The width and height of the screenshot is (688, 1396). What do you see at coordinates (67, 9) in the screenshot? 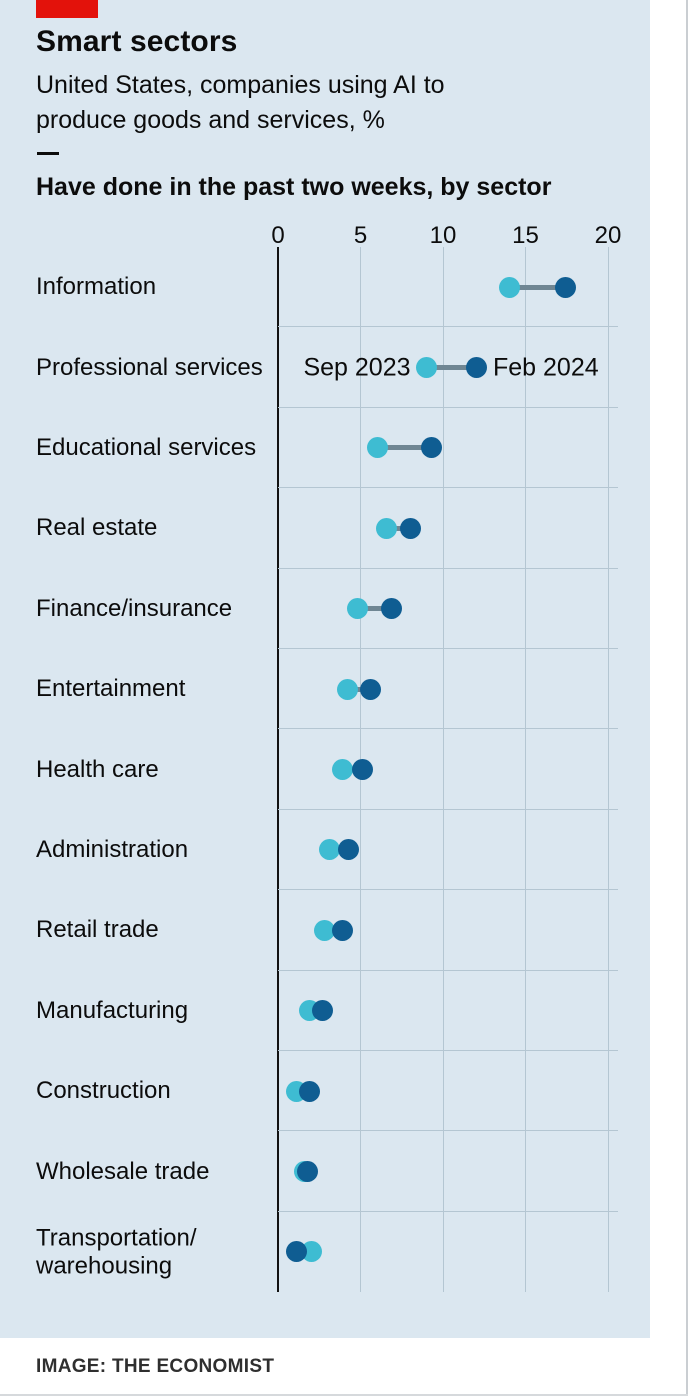
I see `economist-red-tab` at bounding box center [67, 9].